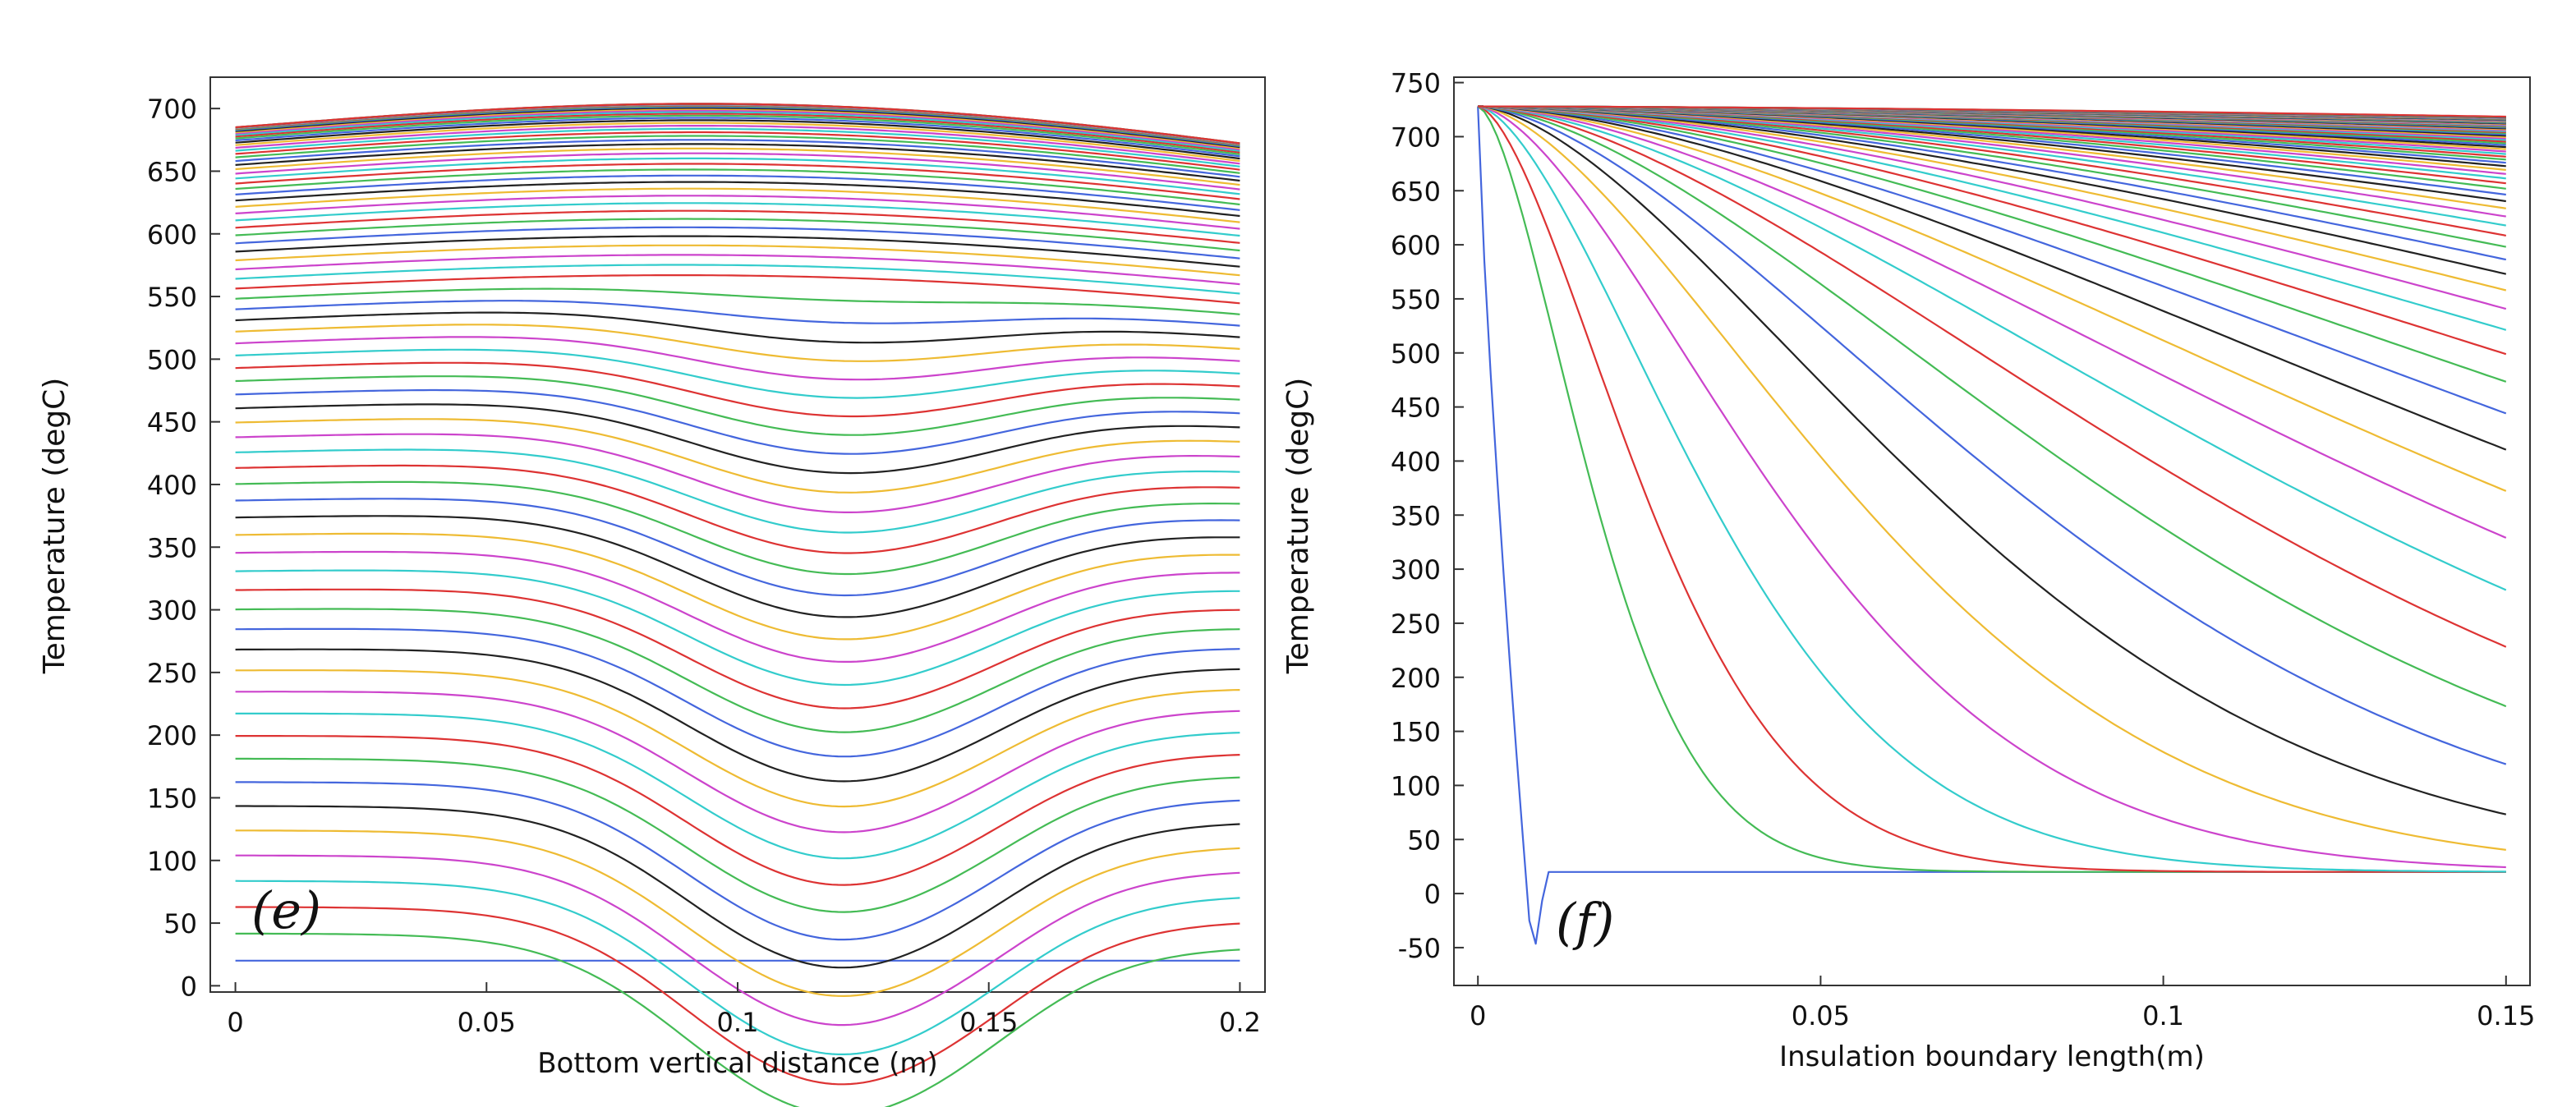  Describe the element at coordinates (172, 547) in the screenshot. I see `chart-e-y-tick-label: 350` at that location.